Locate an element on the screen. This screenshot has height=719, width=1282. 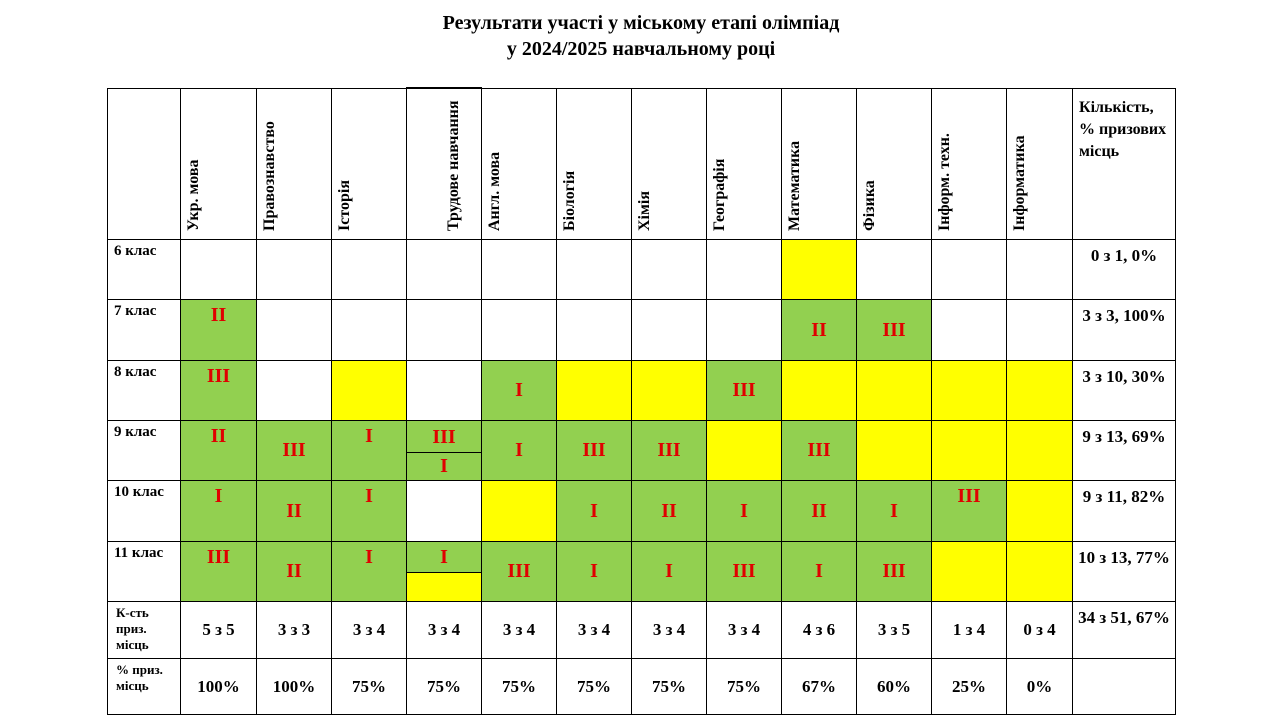
subject-header: Англ. мова is located at coordinates (519, 163).